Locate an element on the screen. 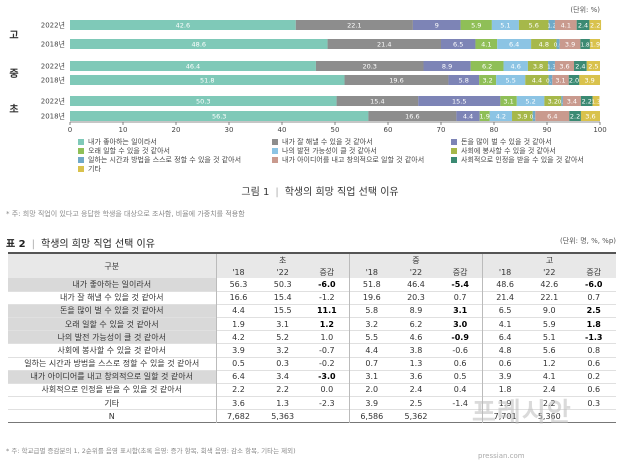 The width and height of the screenshot is (640, 465). table-cell: 6.2 is located at coordinates (416, 324).